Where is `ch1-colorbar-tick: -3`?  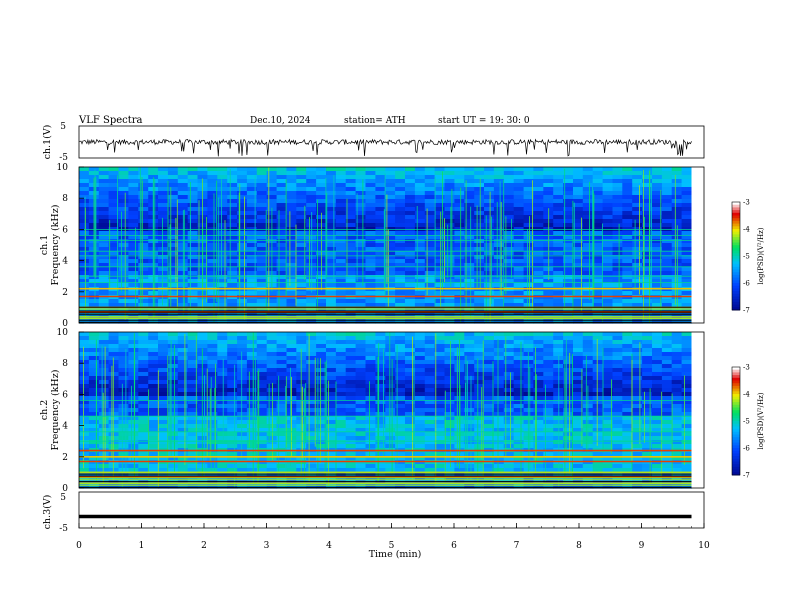 ch1-colorbar-tick: -3 is located at coordinates (746, 203).